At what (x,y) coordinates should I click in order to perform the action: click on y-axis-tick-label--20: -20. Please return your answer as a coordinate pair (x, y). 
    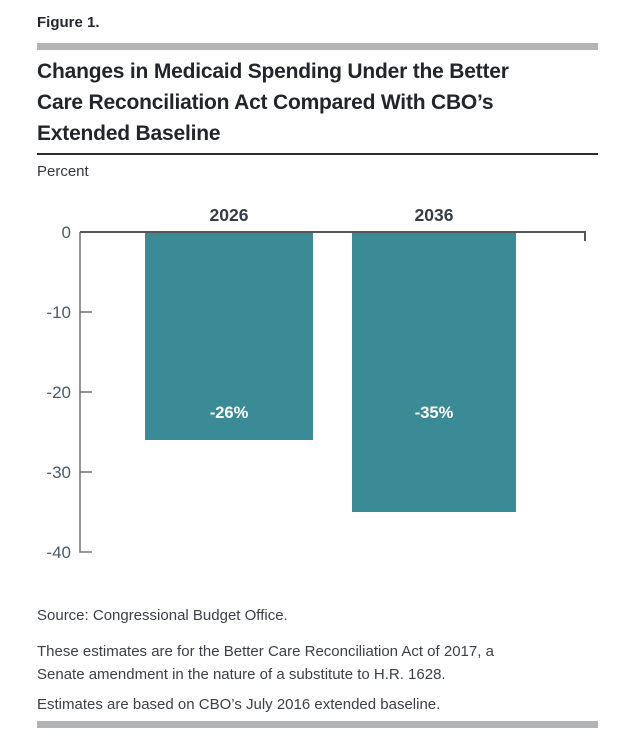
    Looking at the image, I should click on (58, 392).